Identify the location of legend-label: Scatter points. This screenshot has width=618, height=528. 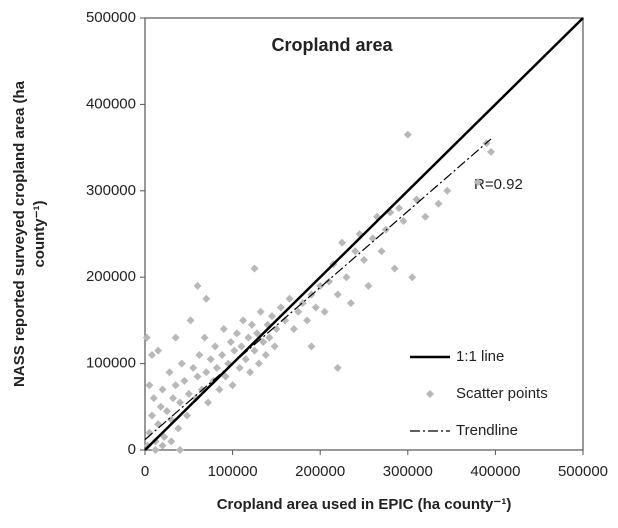
(502, 393).